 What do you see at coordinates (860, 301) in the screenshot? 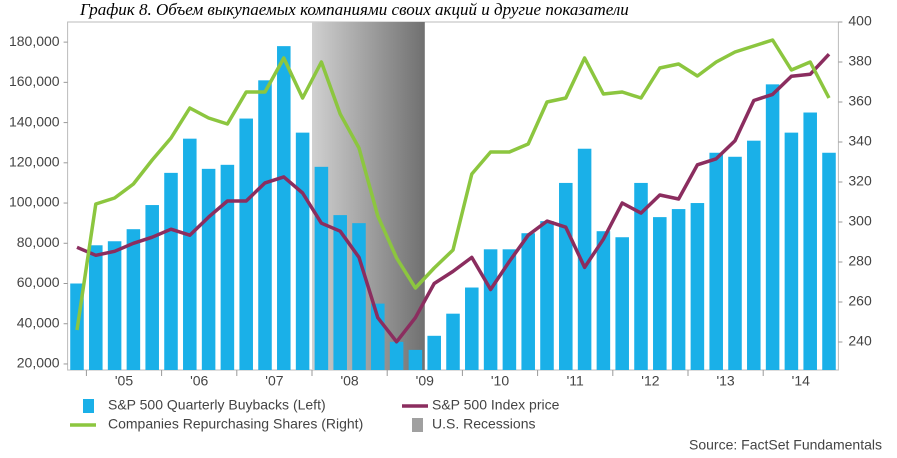
I see `y2-tick-label: 260` at bounding box center [860, 301].